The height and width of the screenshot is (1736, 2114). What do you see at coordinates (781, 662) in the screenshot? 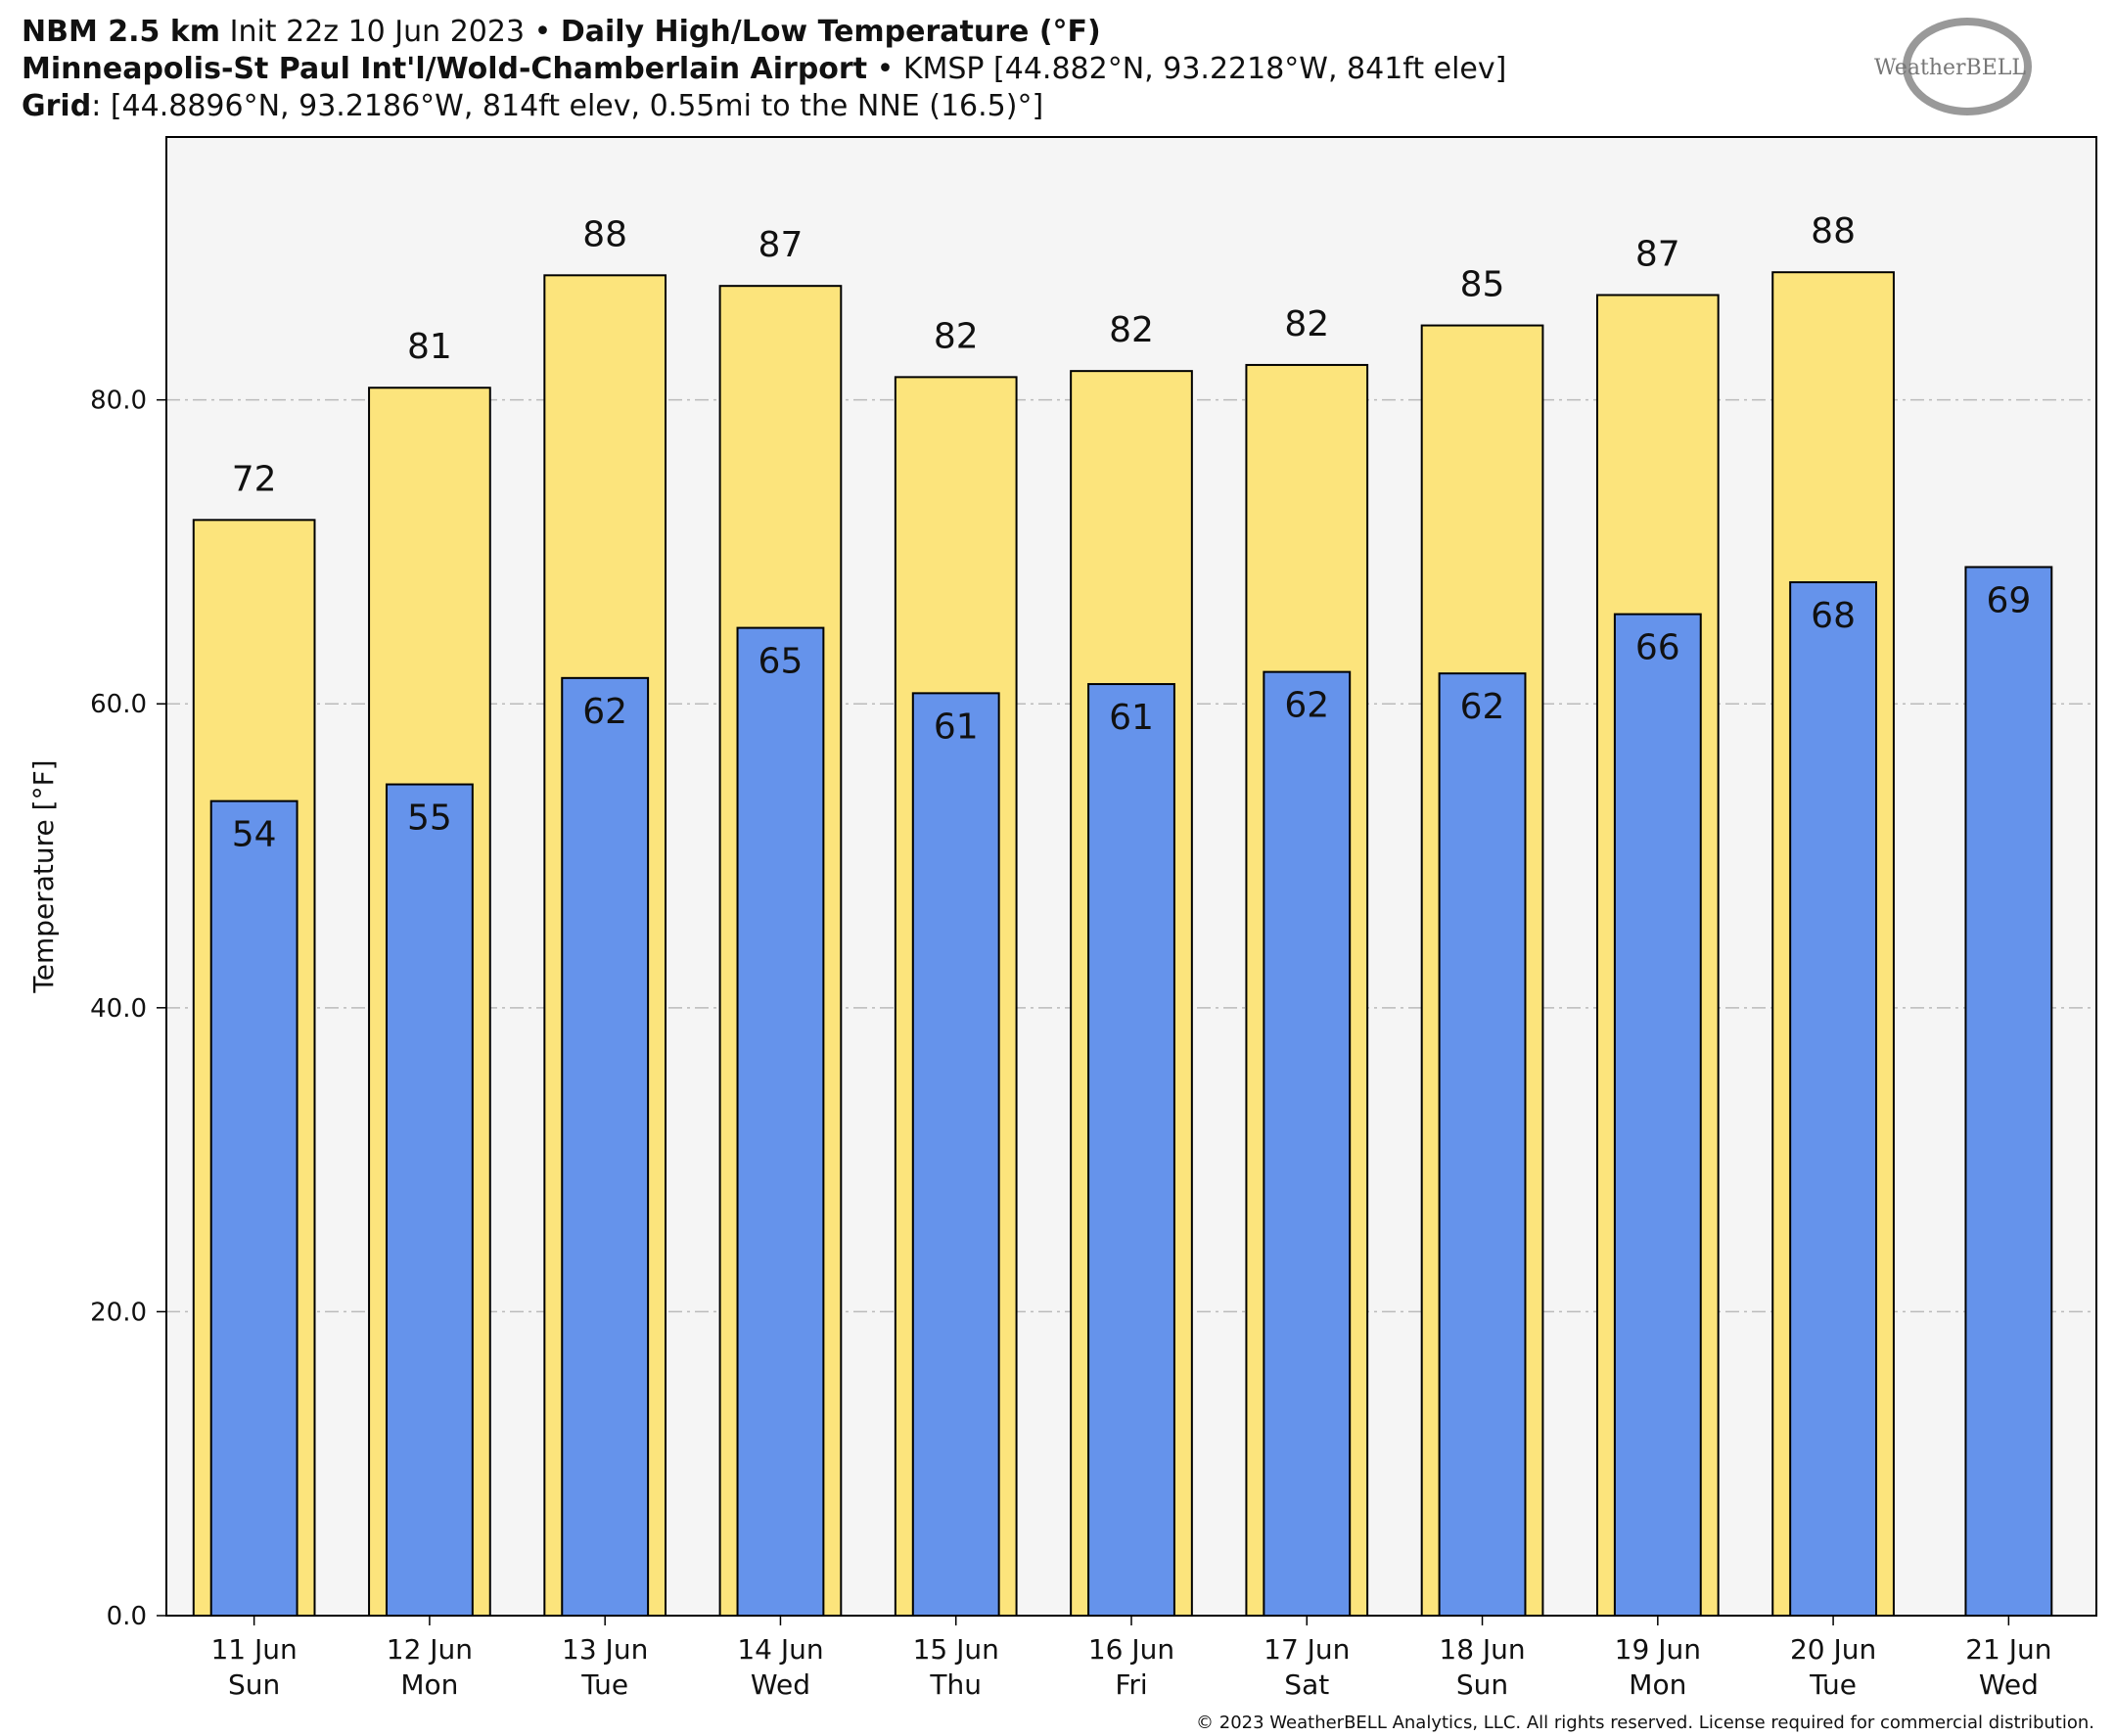
I see `value-label: 65` at bounding box center [781, 662].